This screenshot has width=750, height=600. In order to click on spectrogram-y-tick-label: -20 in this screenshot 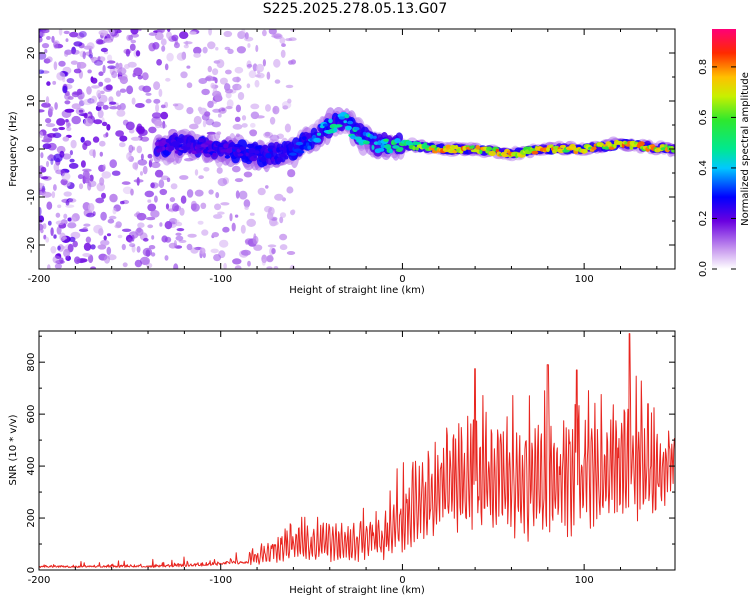, I will do `click(31, 245)`.